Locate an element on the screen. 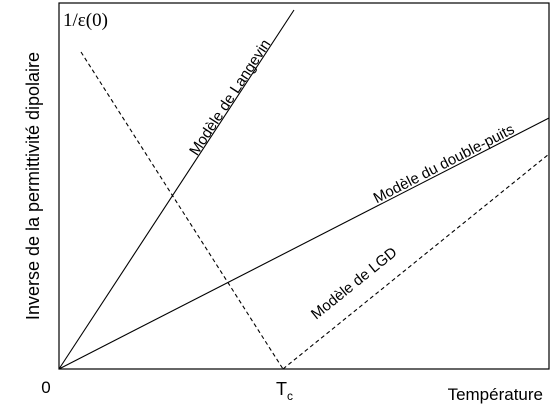 Image resolution: width=550 pixels, height=412 pixels. langevin-label: Modèle de Langevin is located at coordinates (230, 97).